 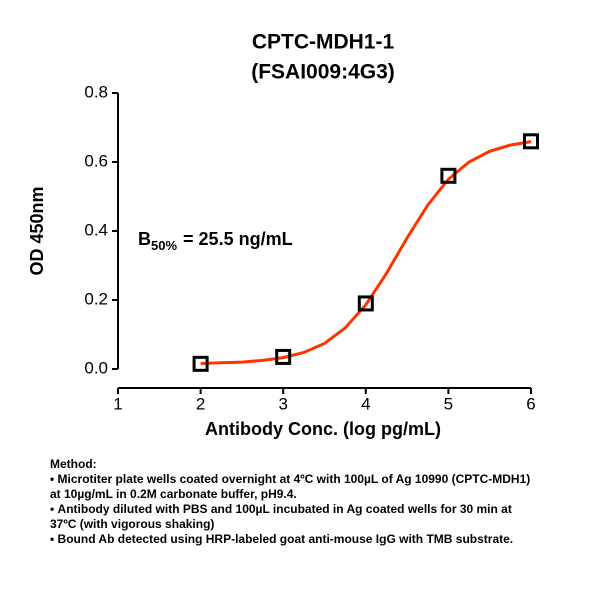 What do you see at coordinates (323, 42) in the screenshot?
I see `chart-title: CPTC-MDH1-1` at bounding box center [323, 42].